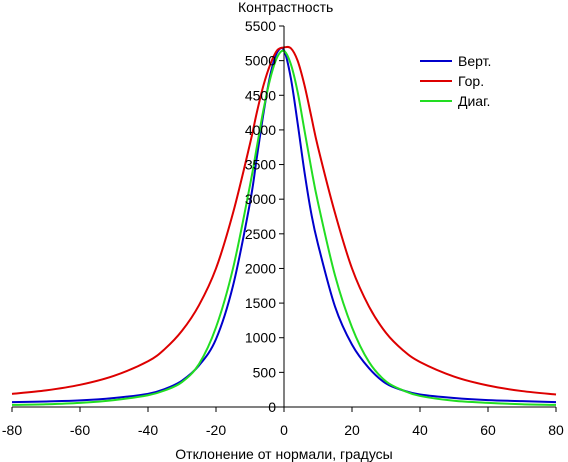 The height and width of the screenshot is (462, 568). What do you see at coordinates (284, 430) in the screenshot?
I see `x-tick-label: 0` at bounding box center [284, 430].